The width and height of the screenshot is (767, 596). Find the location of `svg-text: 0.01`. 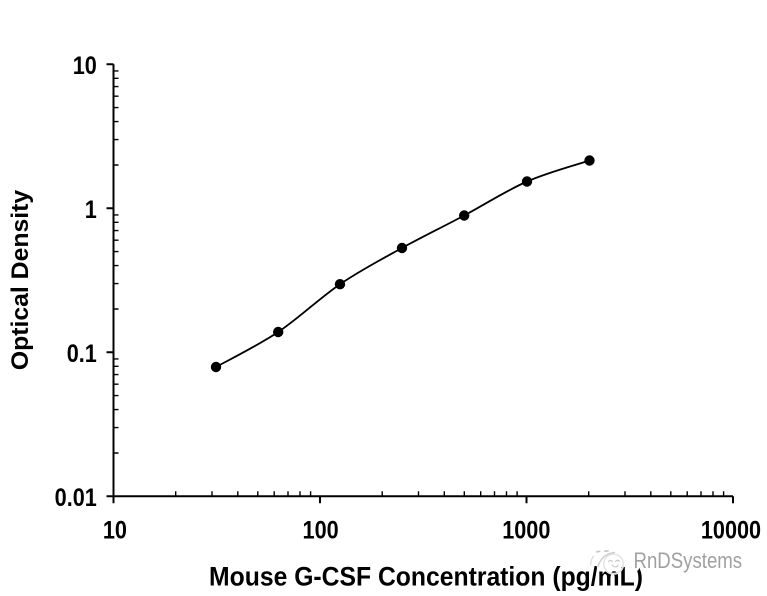

svg-text: 0.01 is located at coordinates (76, 498).